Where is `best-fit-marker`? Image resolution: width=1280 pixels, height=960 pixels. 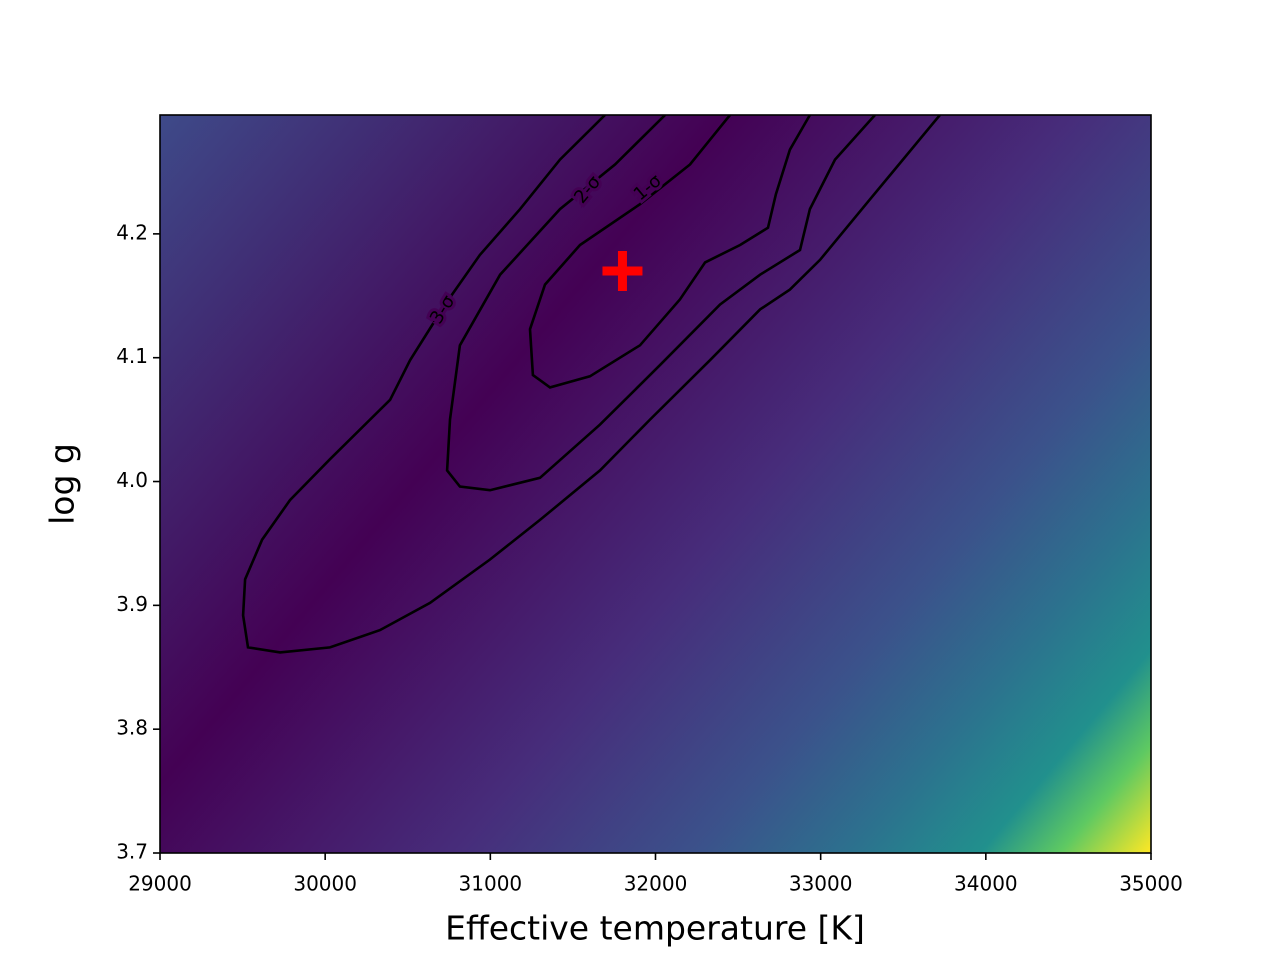 best-fit-marker is located at coordinates (622, 271).